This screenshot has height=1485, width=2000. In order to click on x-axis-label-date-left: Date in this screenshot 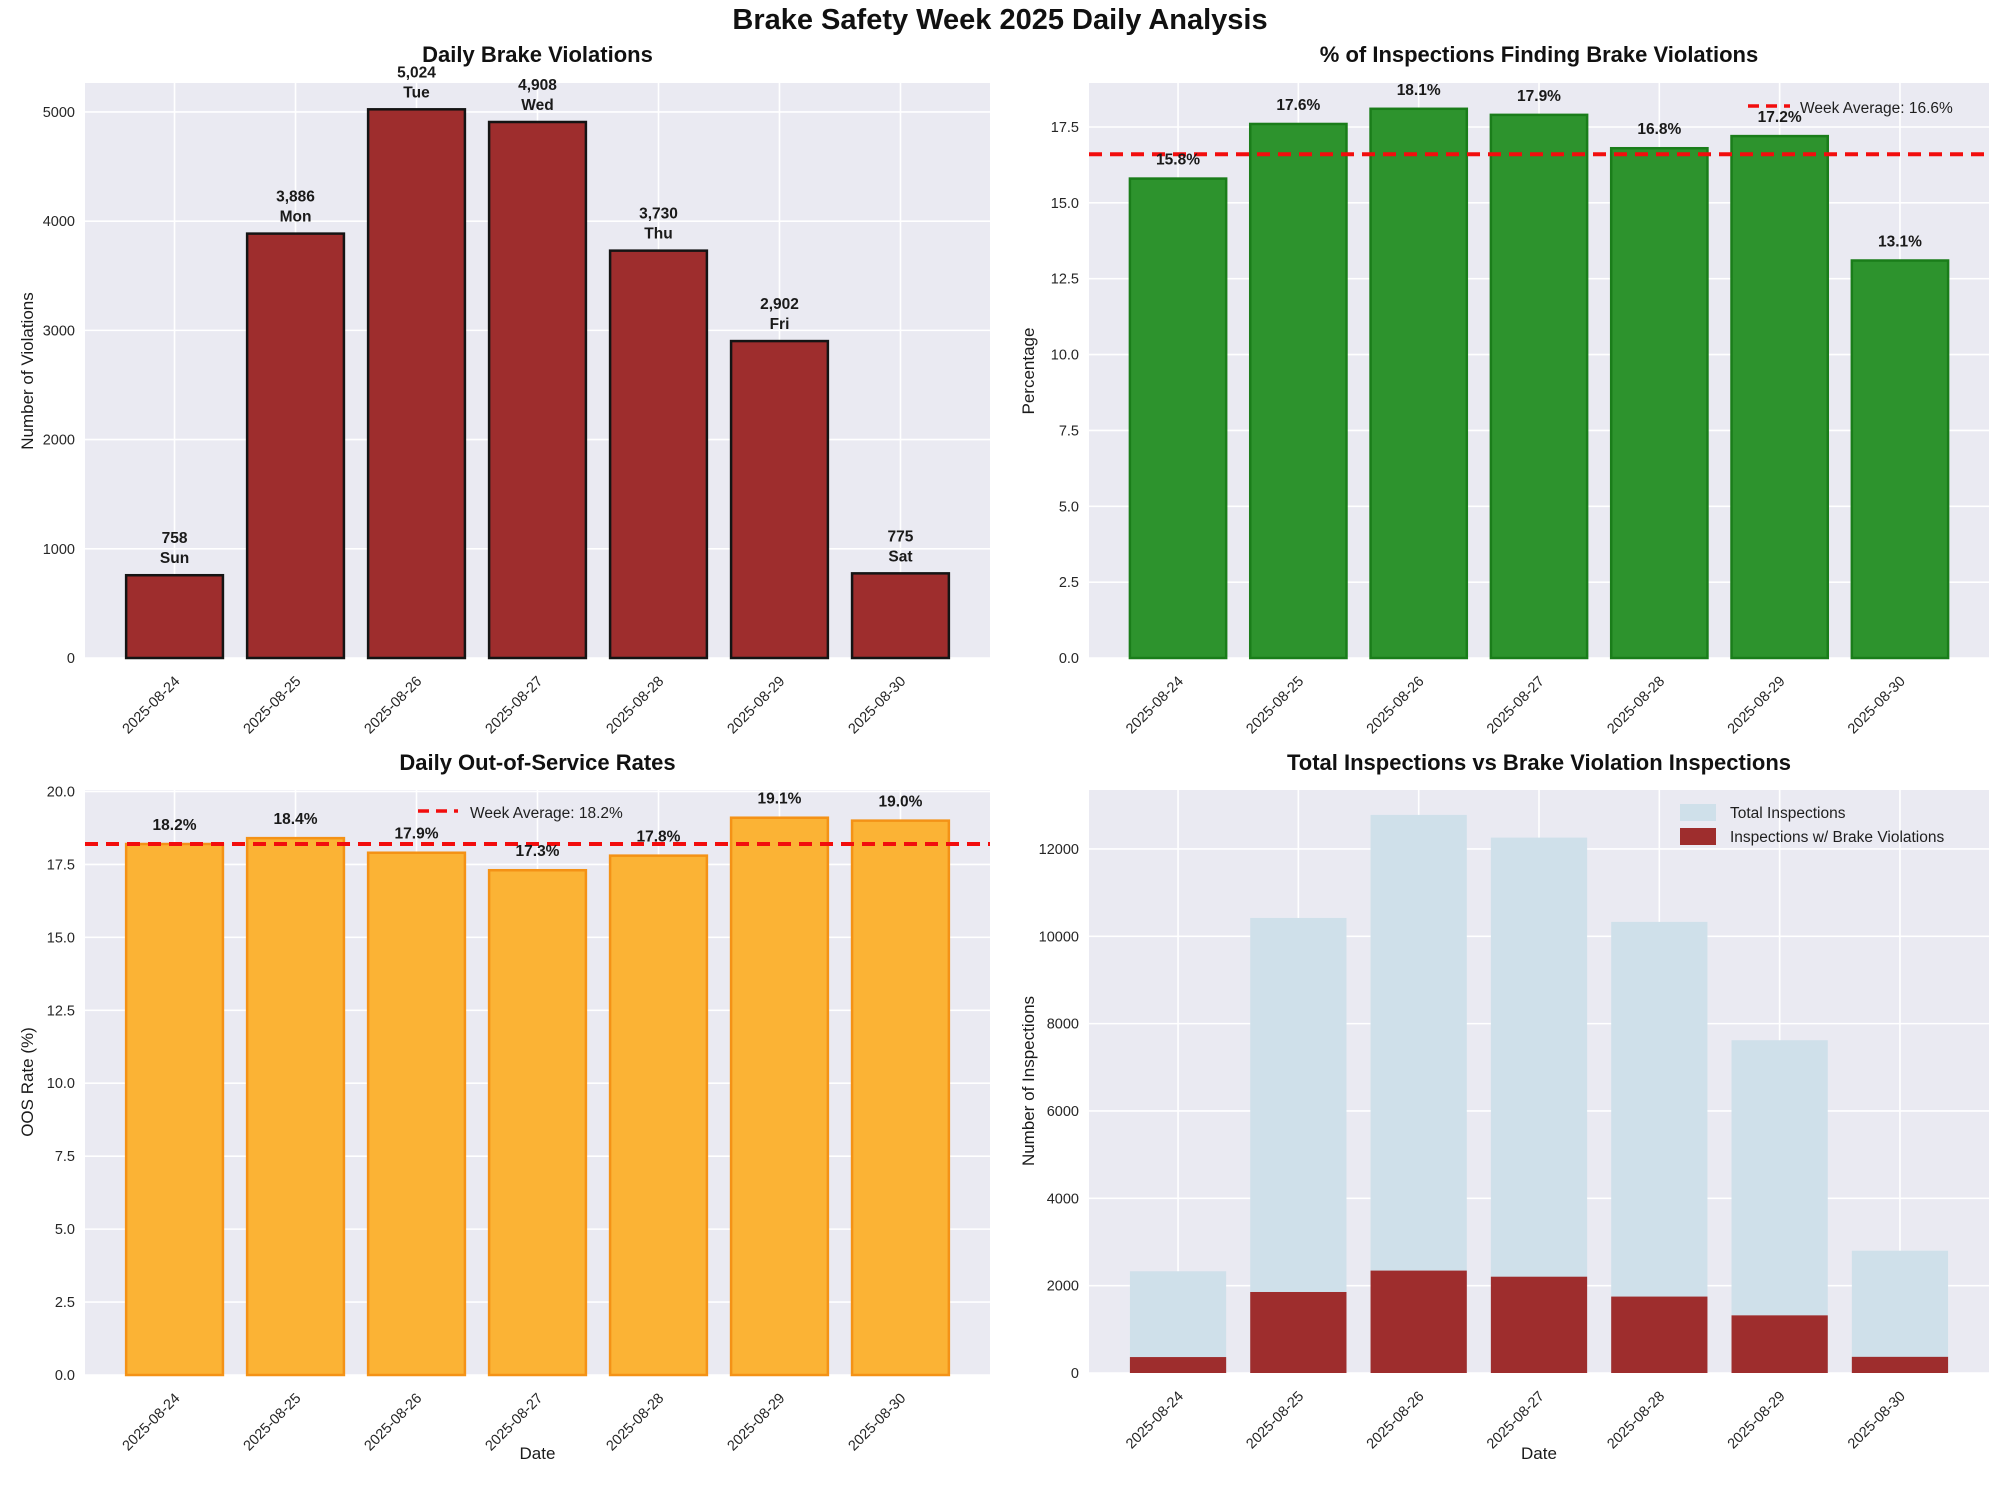, I will do `click(537, 1453)`.